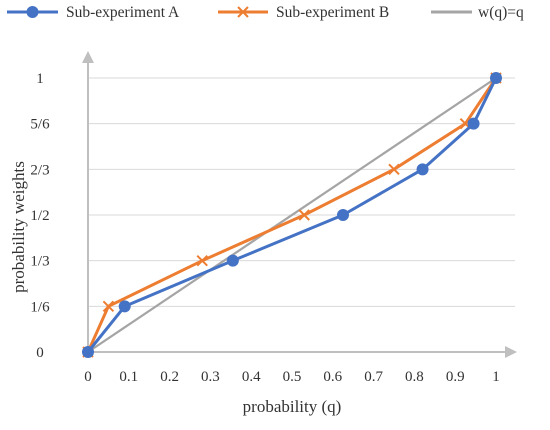  What do you see at coordinates (496, 377) in the screenshot?
I see `x-tick-label: 1` at bounding box center [496, 377].